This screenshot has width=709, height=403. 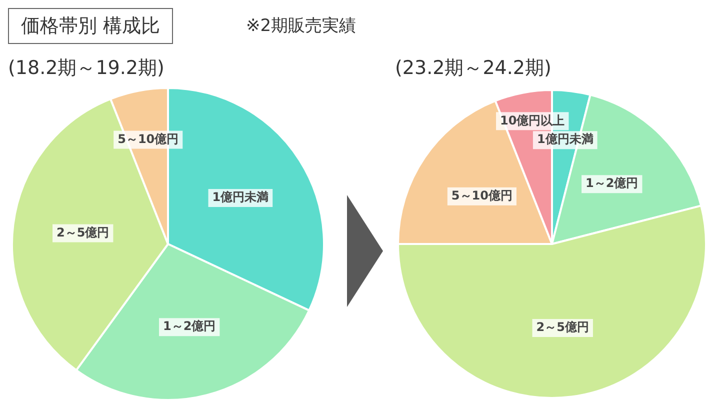 I want to click on chart-title: (23.2期～24.2期), so click(x=473, y=68).